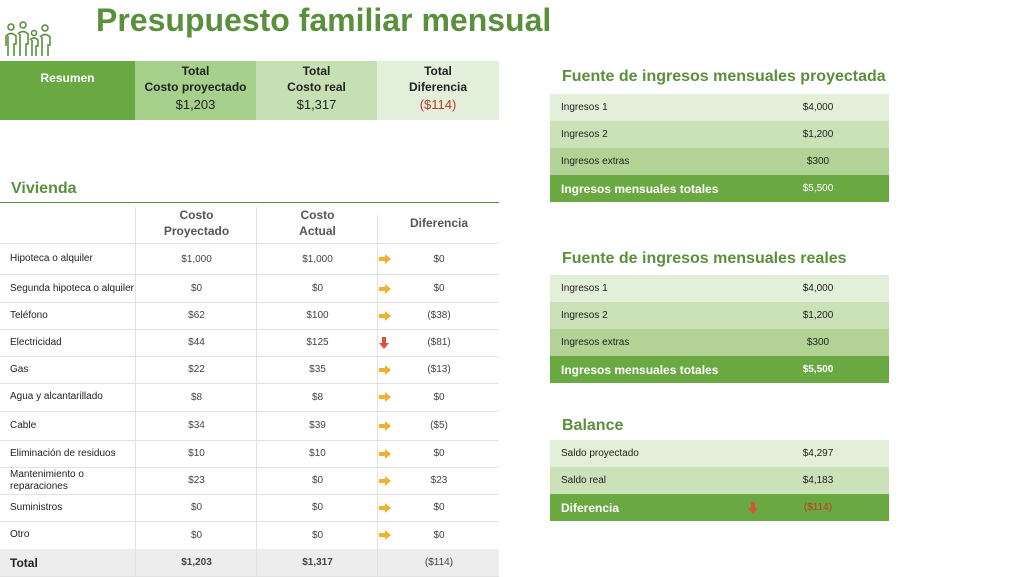 The width and height of the screenshot is (1024, 577). I want to click on summary-diff-cell: Total Diferencia ($114), so click(438, 90).